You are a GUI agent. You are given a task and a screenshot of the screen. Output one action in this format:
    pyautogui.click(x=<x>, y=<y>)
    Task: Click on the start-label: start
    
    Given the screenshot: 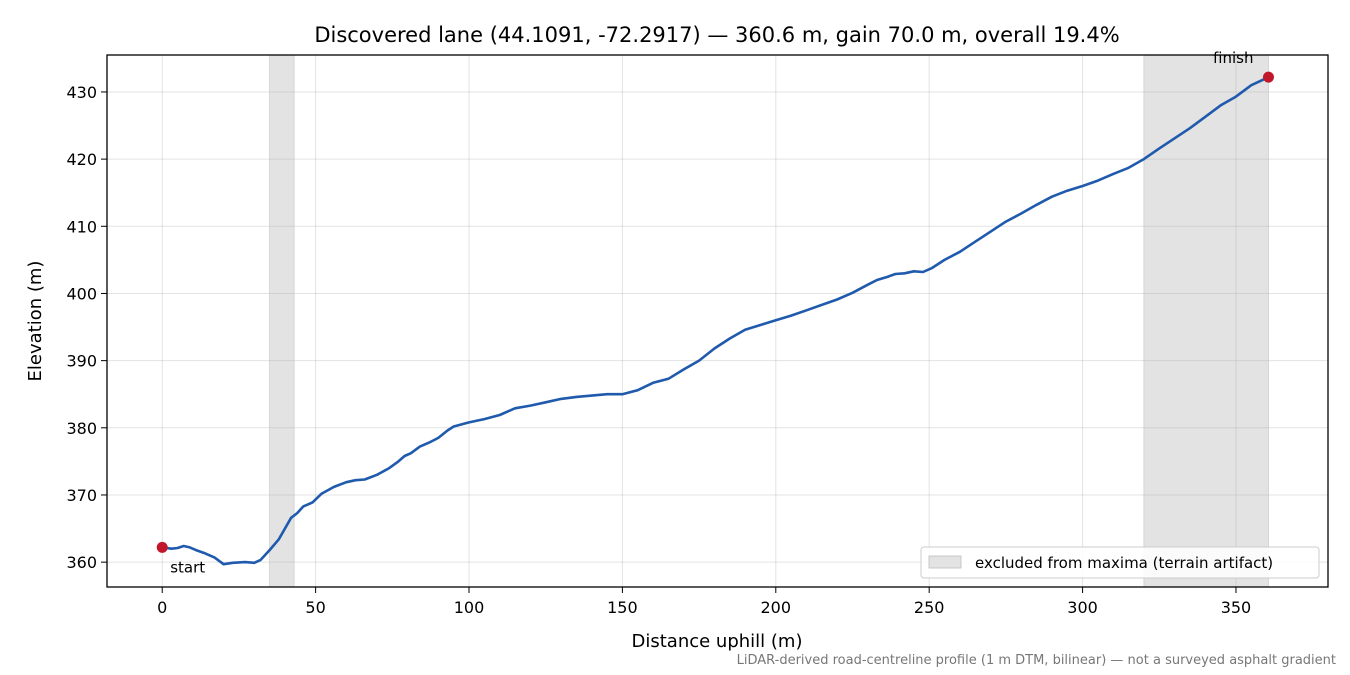 What is the action you would take?
    pyautogui.click(x=187, y=567)
    